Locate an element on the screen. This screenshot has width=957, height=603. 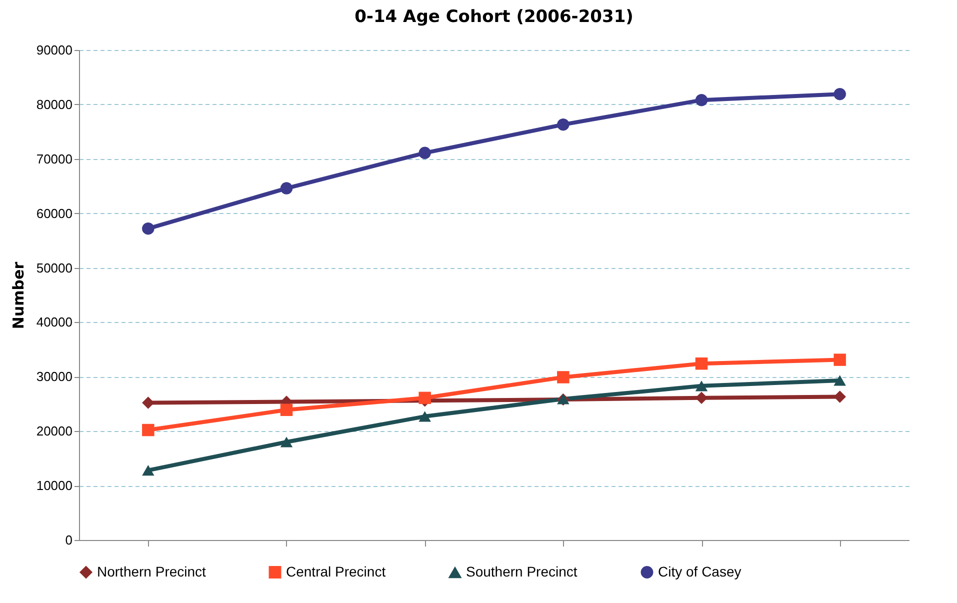
y-tick-label: 40000 is located at coordinates (54, 322).